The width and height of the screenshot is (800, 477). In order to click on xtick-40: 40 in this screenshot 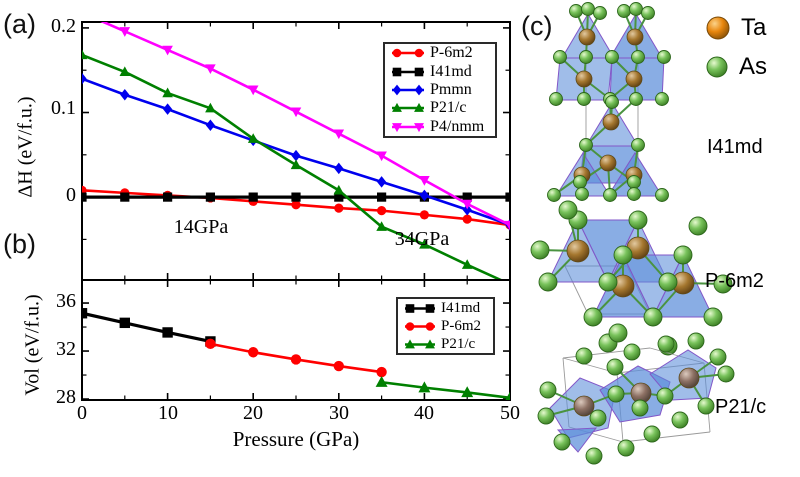, I will do `click(424, 413)`.